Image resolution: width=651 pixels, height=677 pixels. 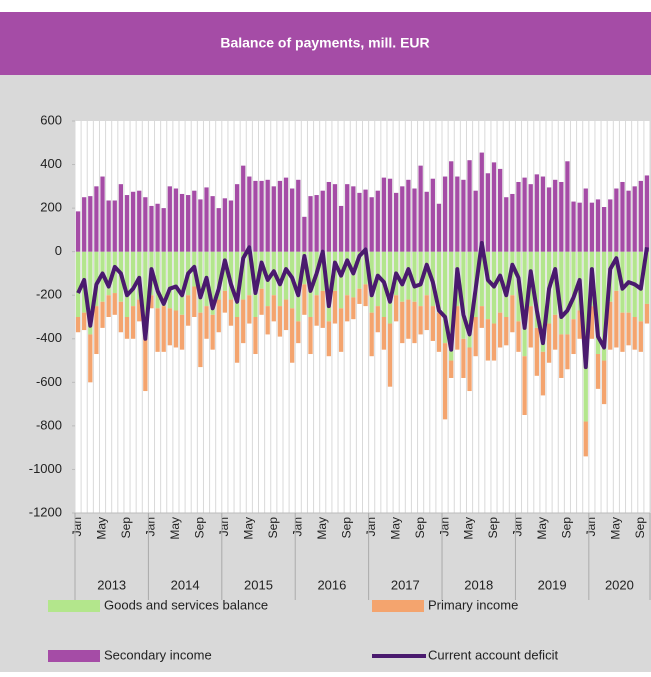 What do you see at coordinates (51, 119) in the screenshot?
I see `y-tick-label: 600` at bounding box center [51, 119].